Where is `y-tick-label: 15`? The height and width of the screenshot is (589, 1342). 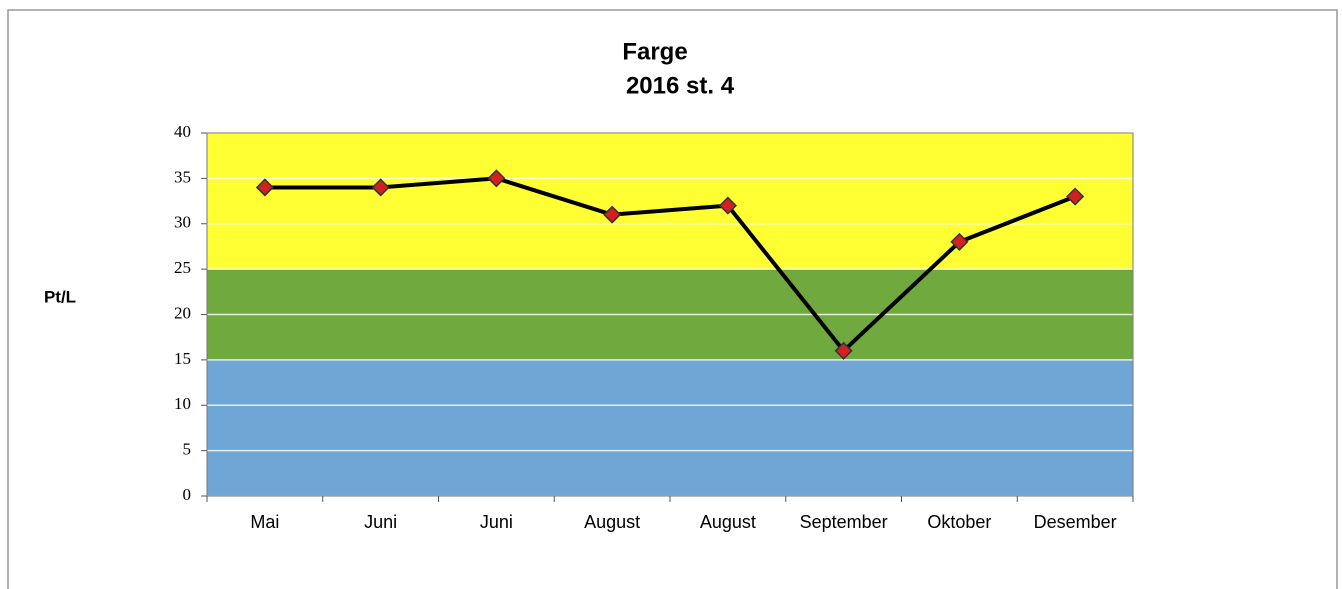 y-tick-label: 15 is located at coordinates (182, 358).